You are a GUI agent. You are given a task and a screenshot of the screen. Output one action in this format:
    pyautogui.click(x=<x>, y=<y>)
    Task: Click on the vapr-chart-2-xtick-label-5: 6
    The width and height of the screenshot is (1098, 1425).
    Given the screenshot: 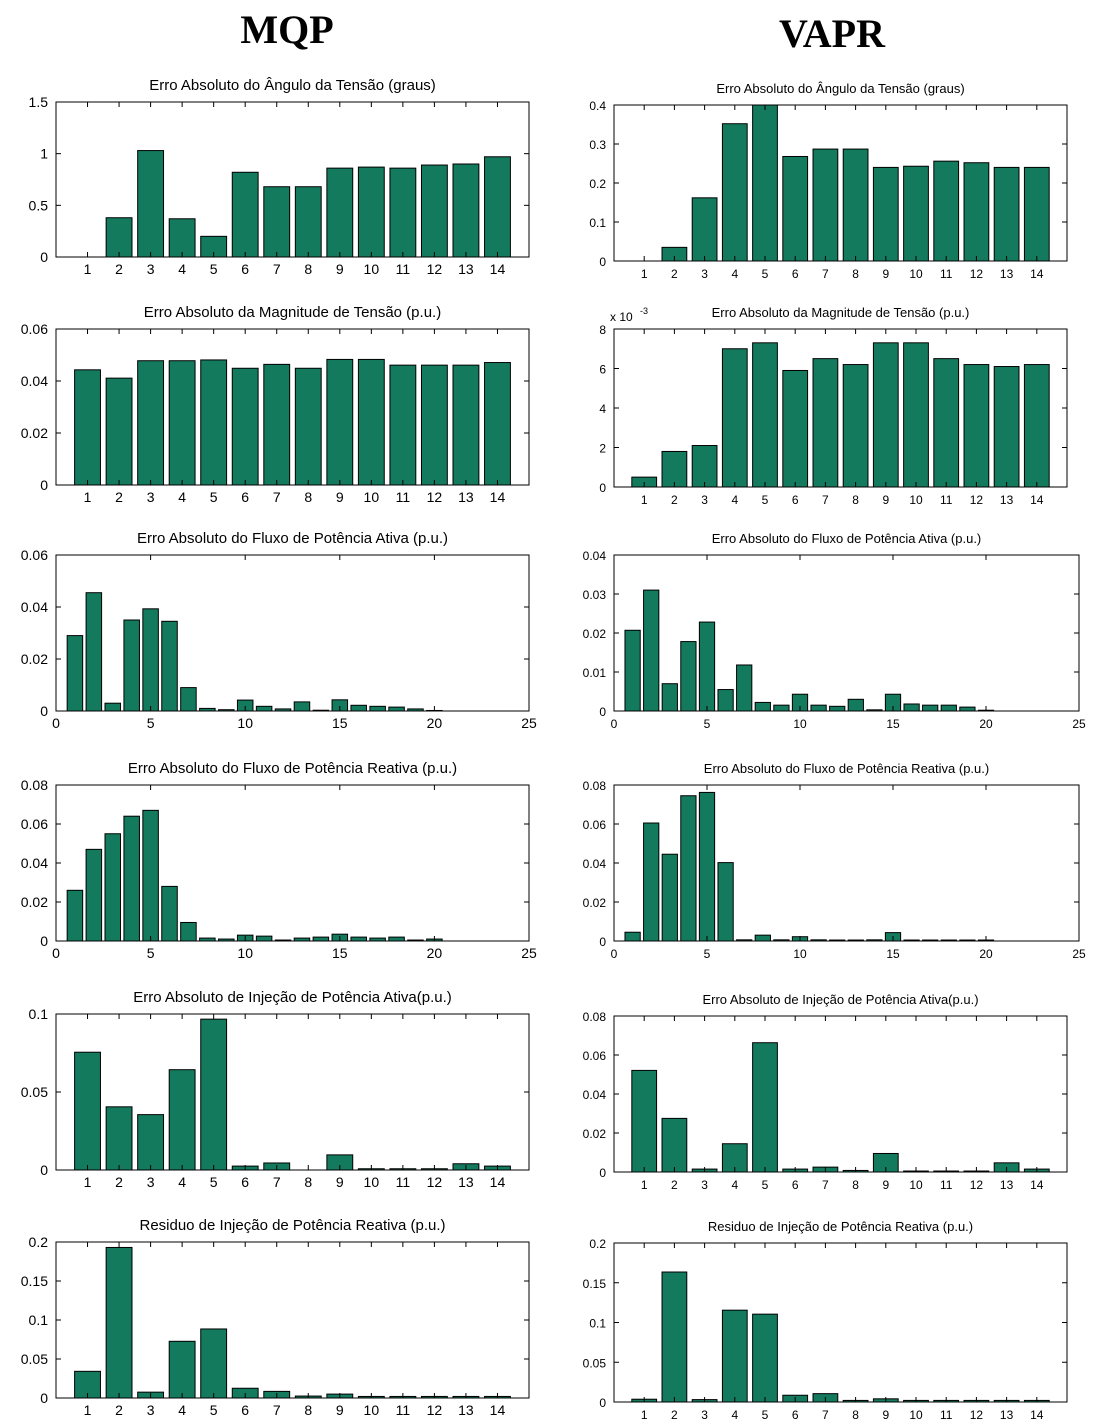 What is the action you would take?
    pyautogui.click(x=795, y=500)
    